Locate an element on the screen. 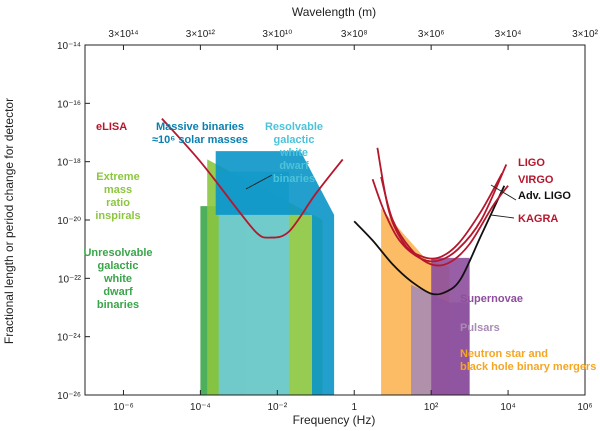  x-tick-label: 10⁻² is located at coordinates (277, 407).